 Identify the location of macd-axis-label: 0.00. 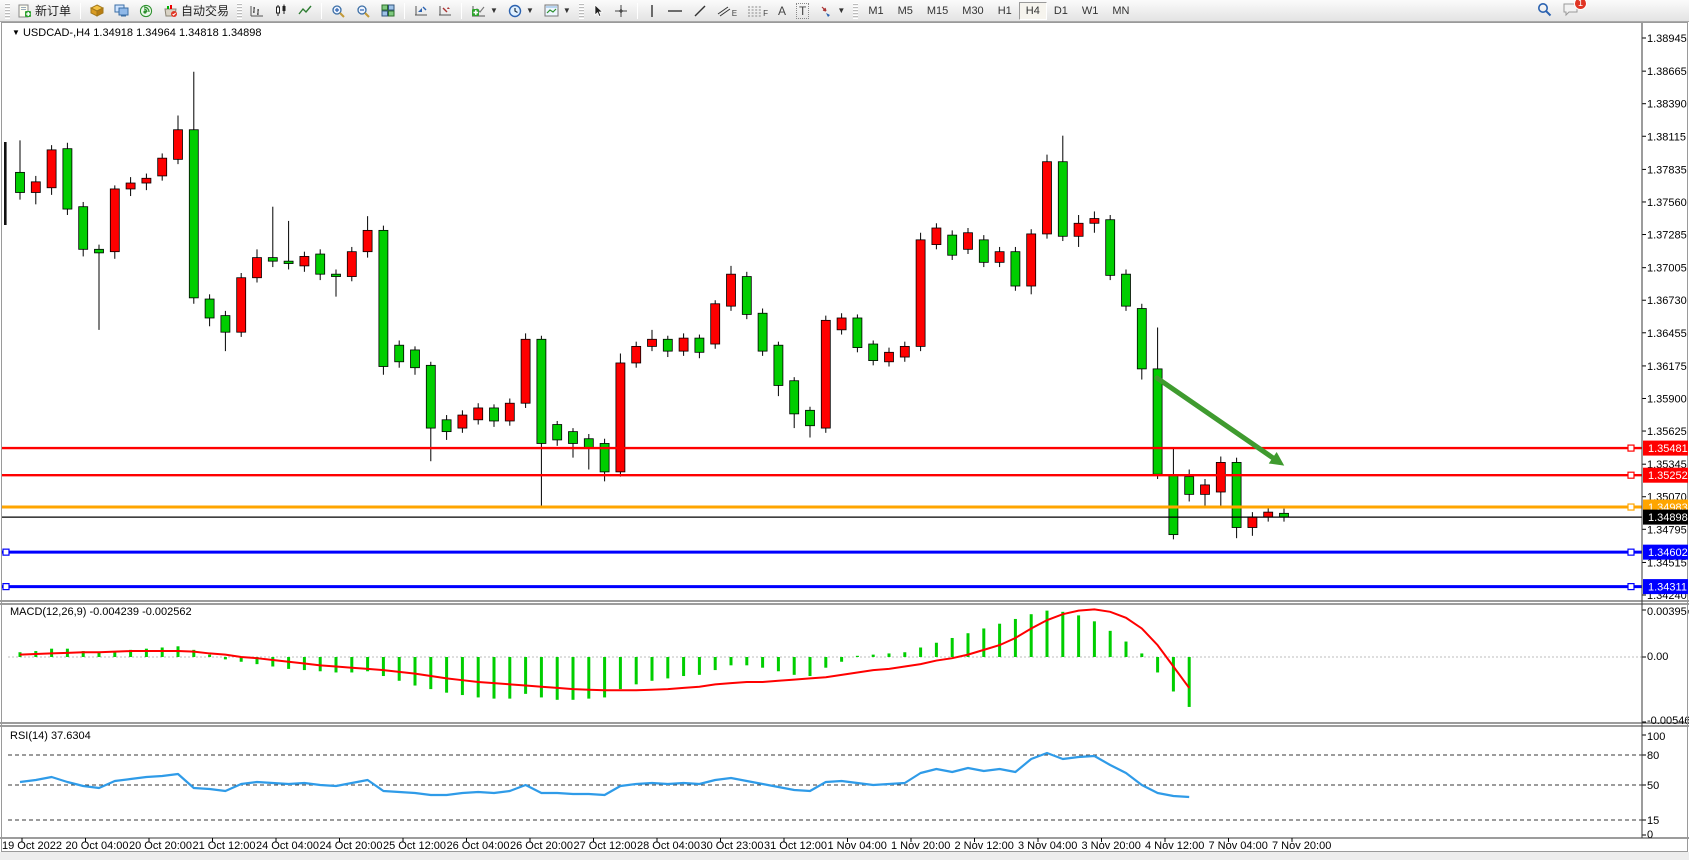
(1657, 657).